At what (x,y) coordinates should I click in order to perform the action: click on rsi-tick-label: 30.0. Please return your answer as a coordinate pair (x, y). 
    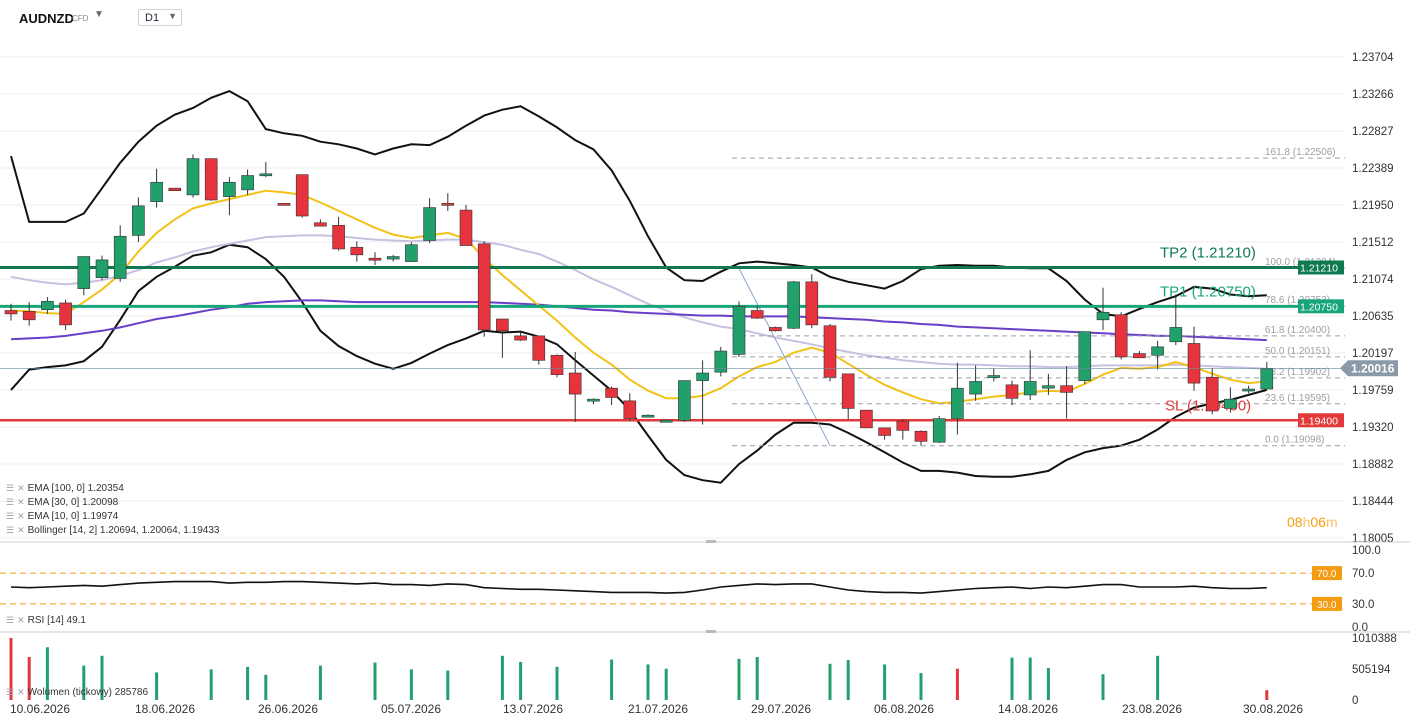
    Looking at the image, I should click on (1363, 605).